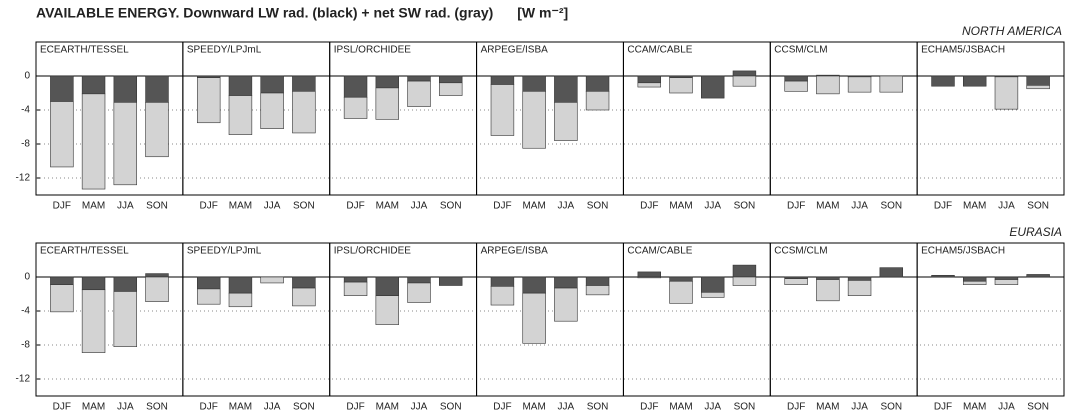 The height and width of the screenshot is (410, 1066). I want to click on panel-title: ECHAM5/JSBACH, so click(963, 50).